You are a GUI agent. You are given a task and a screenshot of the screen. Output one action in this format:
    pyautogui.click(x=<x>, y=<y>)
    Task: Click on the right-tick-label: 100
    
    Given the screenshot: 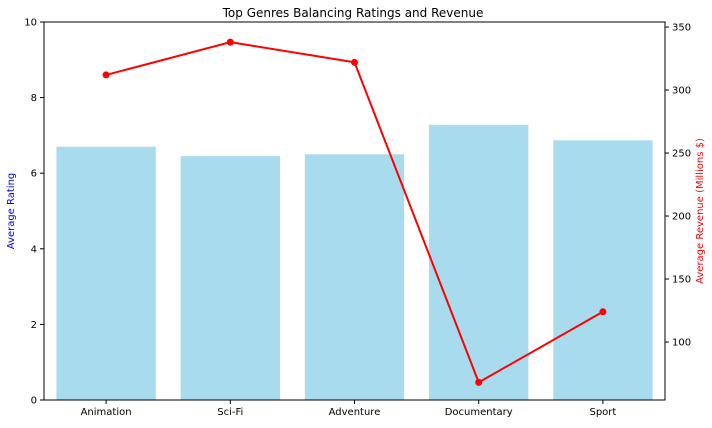 What is the action you would take?
    pyautogui.click(x=681, y=343)
    